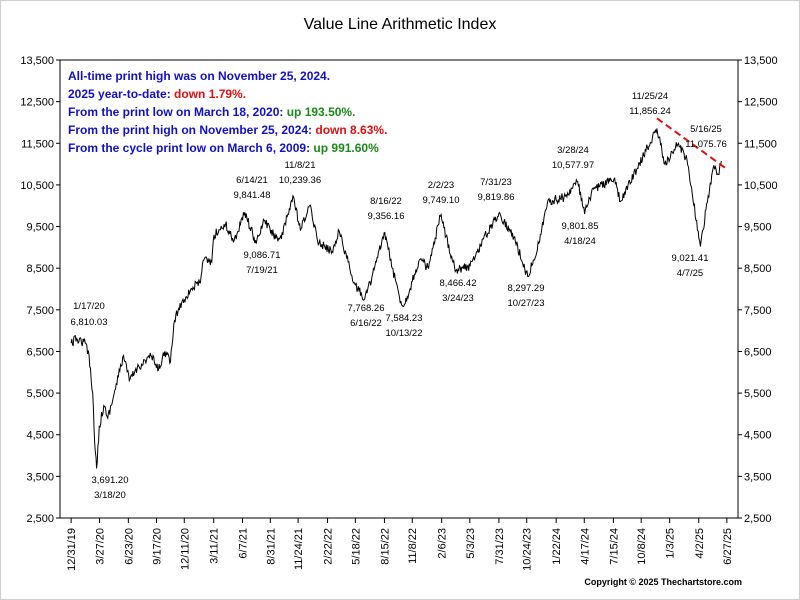 Image resolution: width=800 pixels, height=600 pixels. Describe the element at coordinates (458, 298) in the screenshot. I see `annotation-date: 3/24/23` at that location.